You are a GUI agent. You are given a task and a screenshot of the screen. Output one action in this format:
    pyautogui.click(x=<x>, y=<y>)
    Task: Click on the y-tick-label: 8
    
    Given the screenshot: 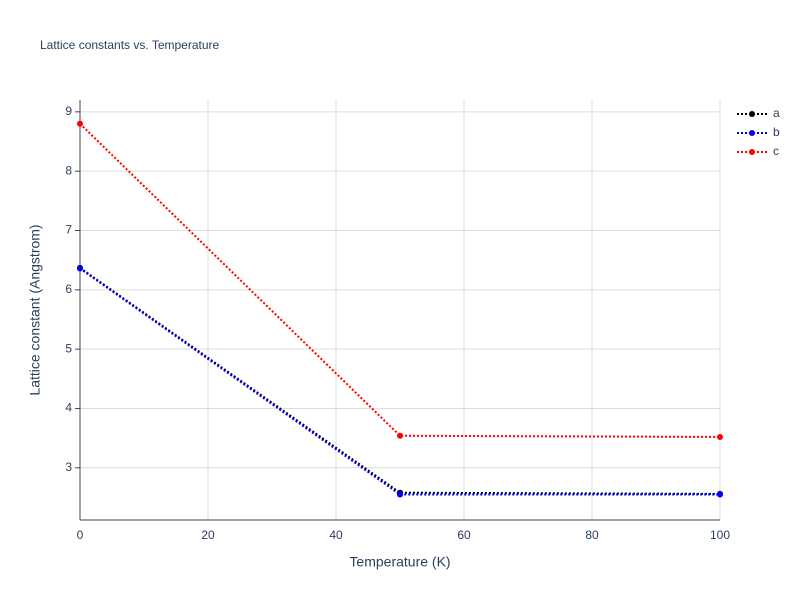 What is the action you would take?
    pyautogui.click(x=68, y=170)
    